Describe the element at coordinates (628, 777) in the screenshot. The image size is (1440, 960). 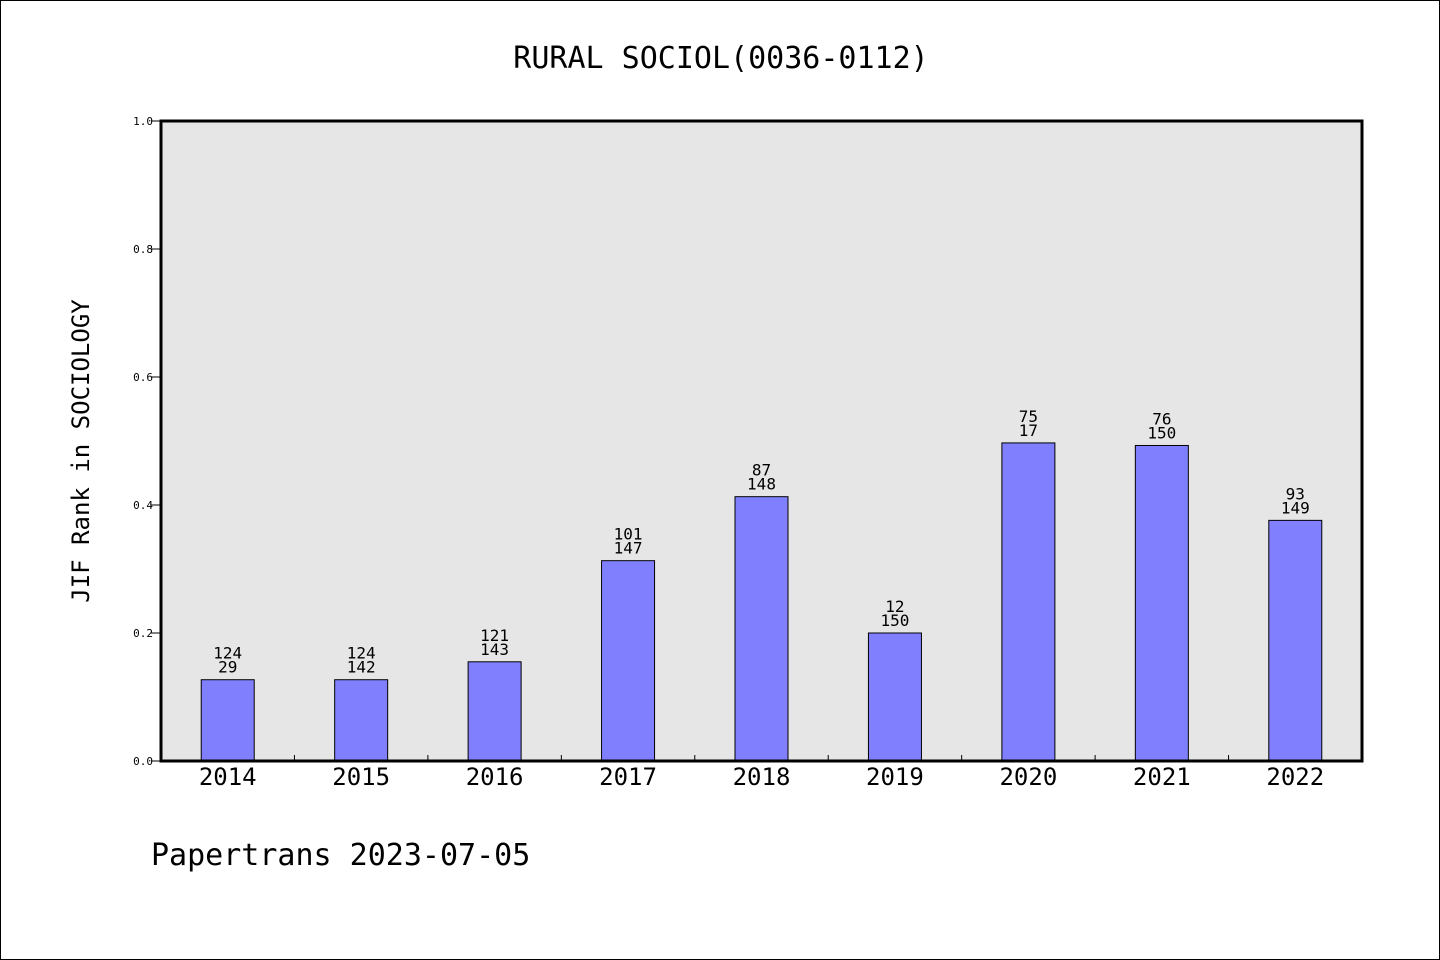
I see `x-tick-label: 2017` at that location.